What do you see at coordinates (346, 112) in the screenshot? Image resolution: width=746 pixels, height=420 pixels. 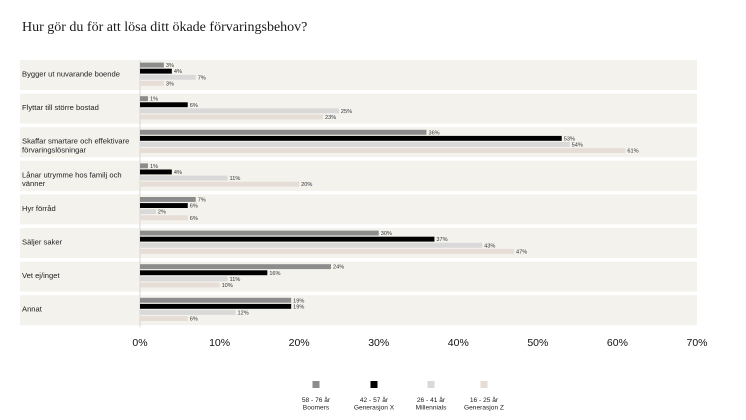 I see `bar-value-label: 25%` at bounding box center [346, 112].